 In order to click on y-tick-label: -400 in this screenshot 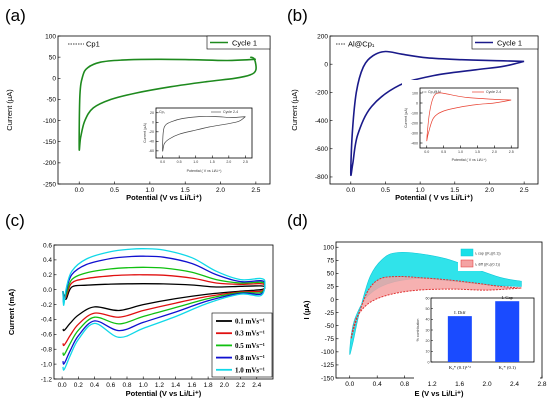, I will do `click(414, 143)`.